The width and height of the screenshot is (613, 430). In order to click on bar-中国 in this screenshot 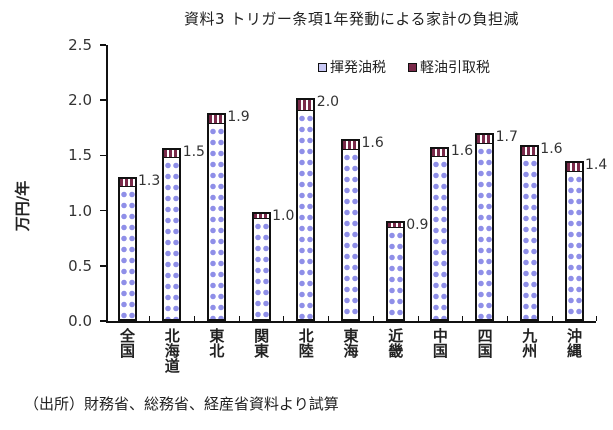, I will do `click(440, 233)`.